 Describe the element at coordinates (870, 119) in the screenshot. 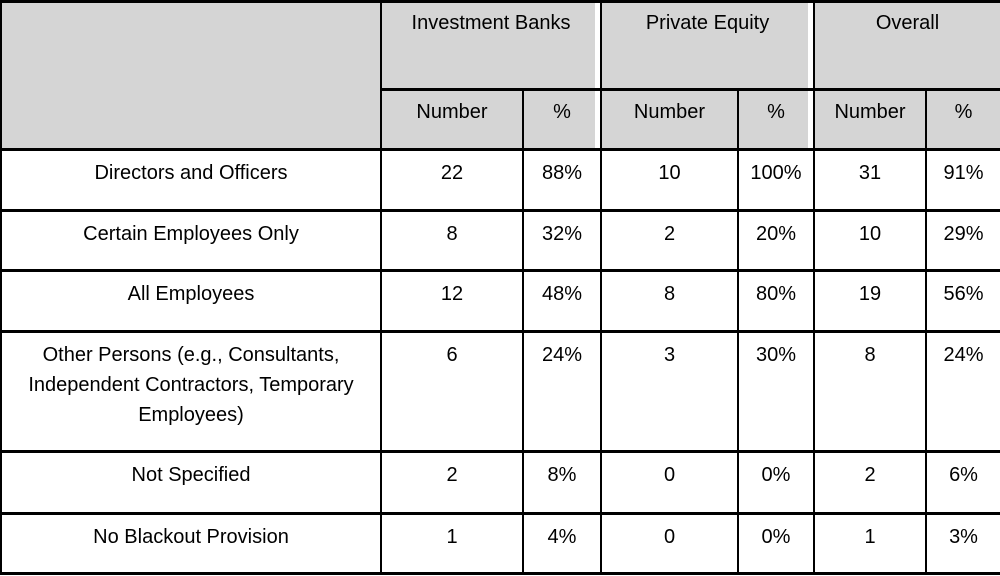

I see `subheader-overall-number: Number` at that location.